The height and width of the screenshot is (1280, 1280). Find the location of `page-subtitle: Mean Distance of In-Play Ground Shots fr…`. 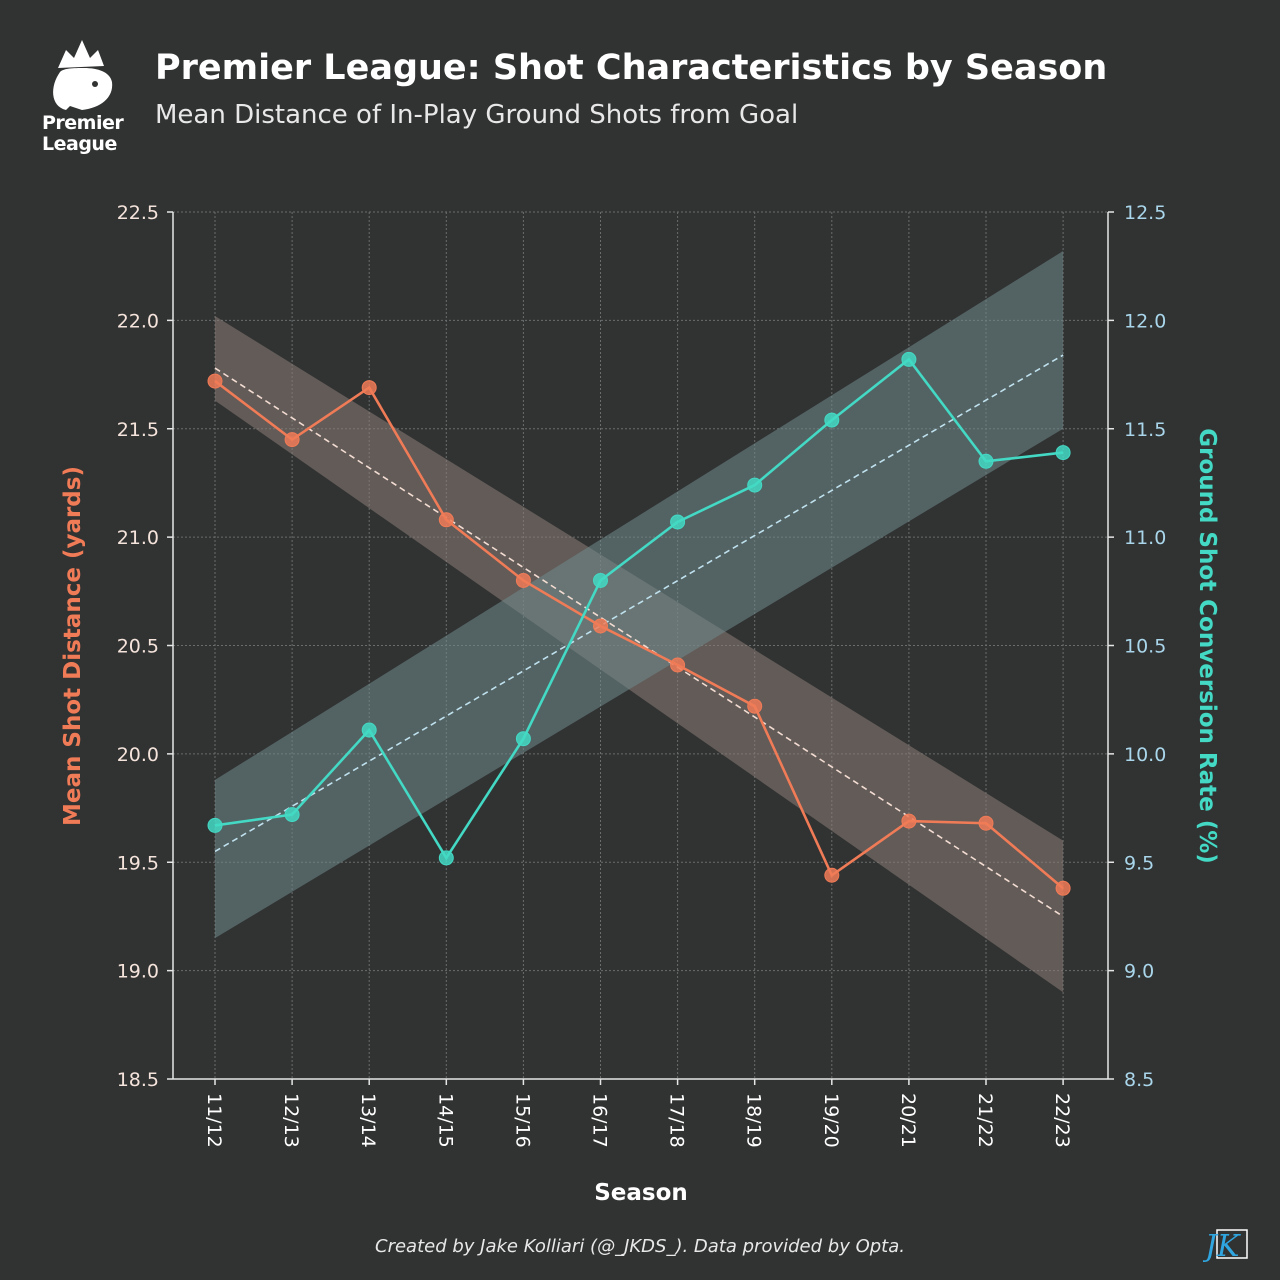

page-subtitle: Mean Distance of In-Play Ground Shots fr… is located at coordinates (477, 115).